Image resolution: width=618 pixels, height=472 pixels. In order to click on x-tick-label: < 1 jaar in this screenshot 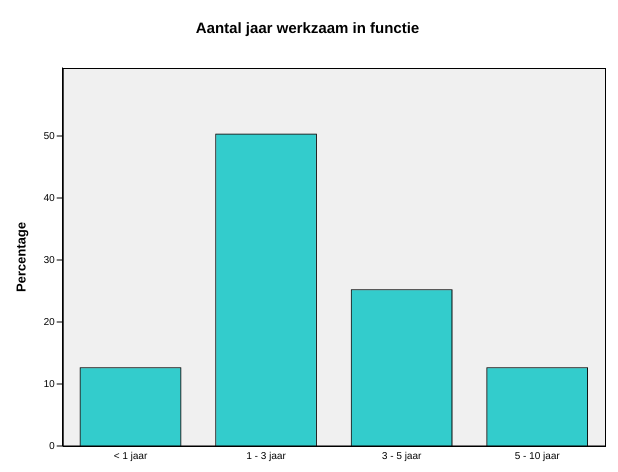, I will do `click(131, 456)`.